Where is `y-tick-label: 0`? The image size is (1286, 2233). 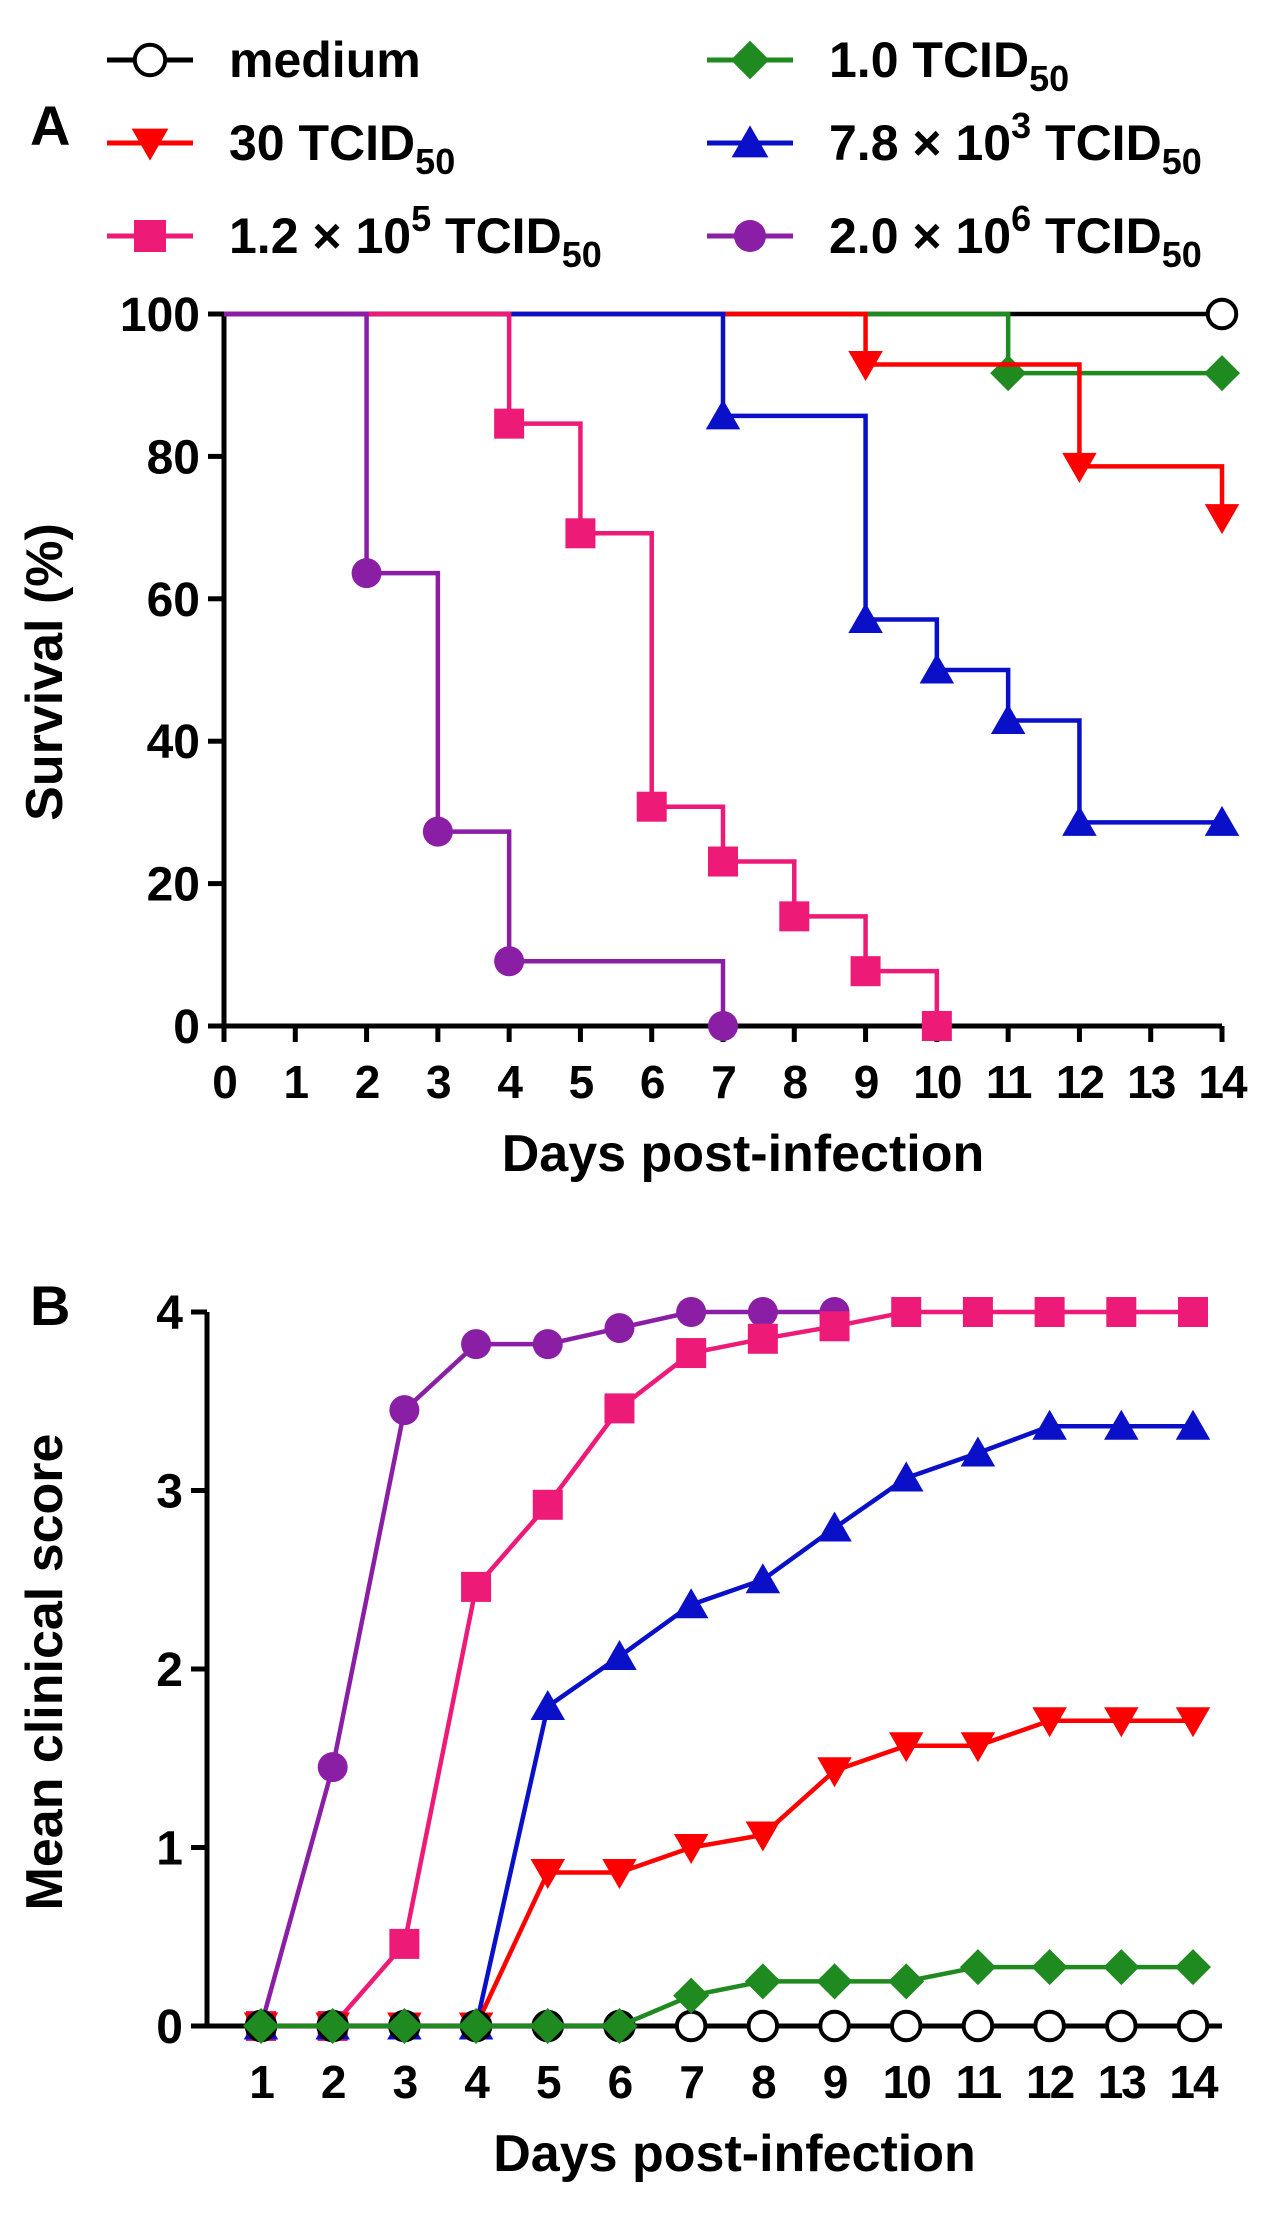
y-tick-label: 0 is located at coordinates (169, 2027).